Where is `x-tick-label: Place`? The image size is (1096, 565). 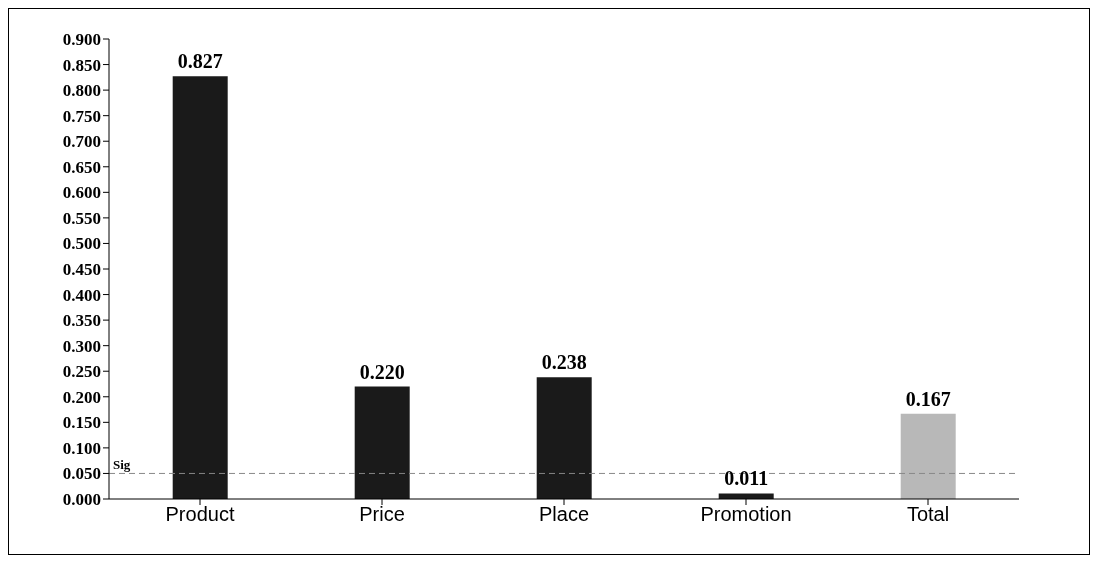 x-tick-label: Place is located at coordinates (564, 514).